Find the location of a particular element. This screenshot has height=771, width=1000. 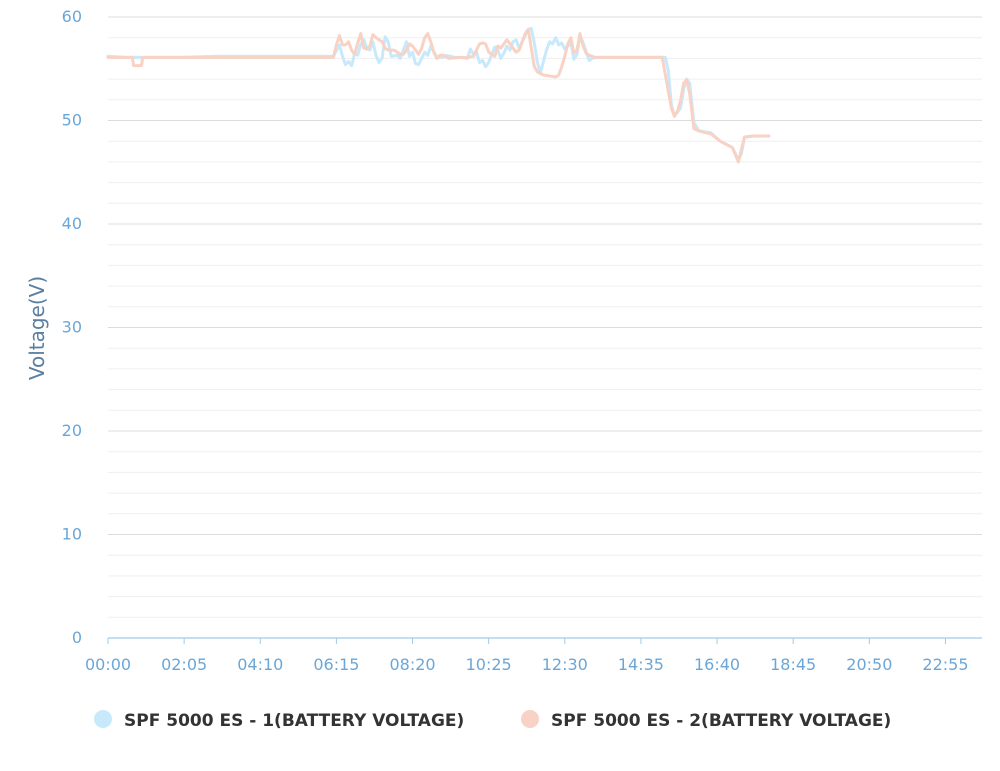

series-lines is located at coordinates (438, 95).